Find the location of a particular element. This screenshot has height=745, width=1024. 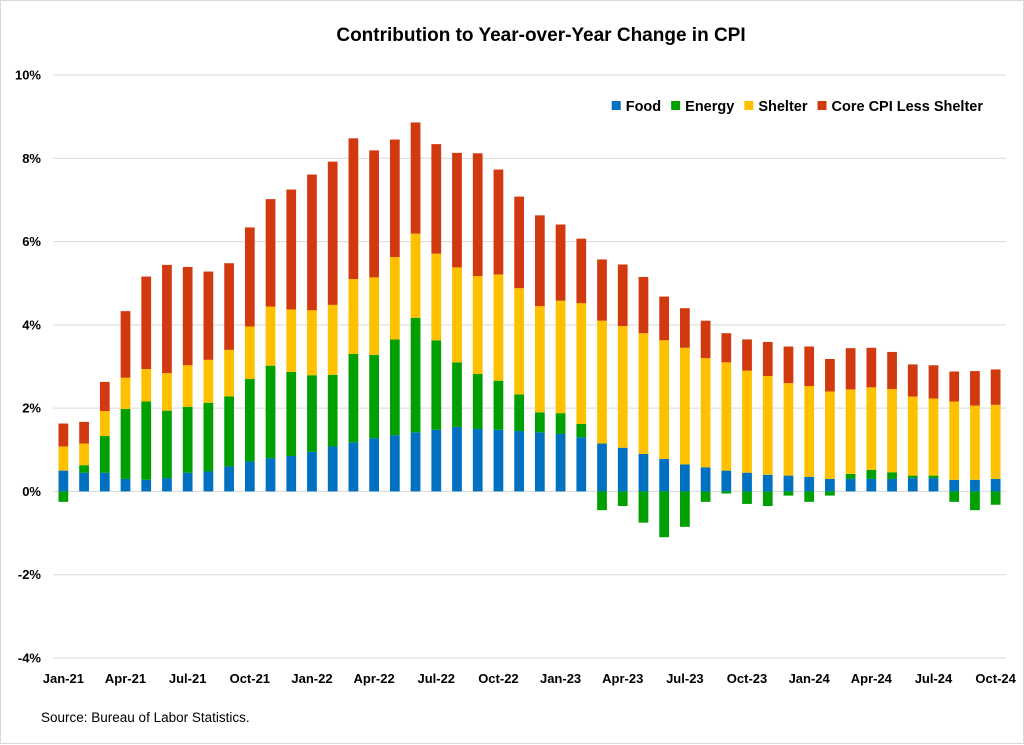

x-tick-label: Oct-23 is located at coordinates (747, 678).